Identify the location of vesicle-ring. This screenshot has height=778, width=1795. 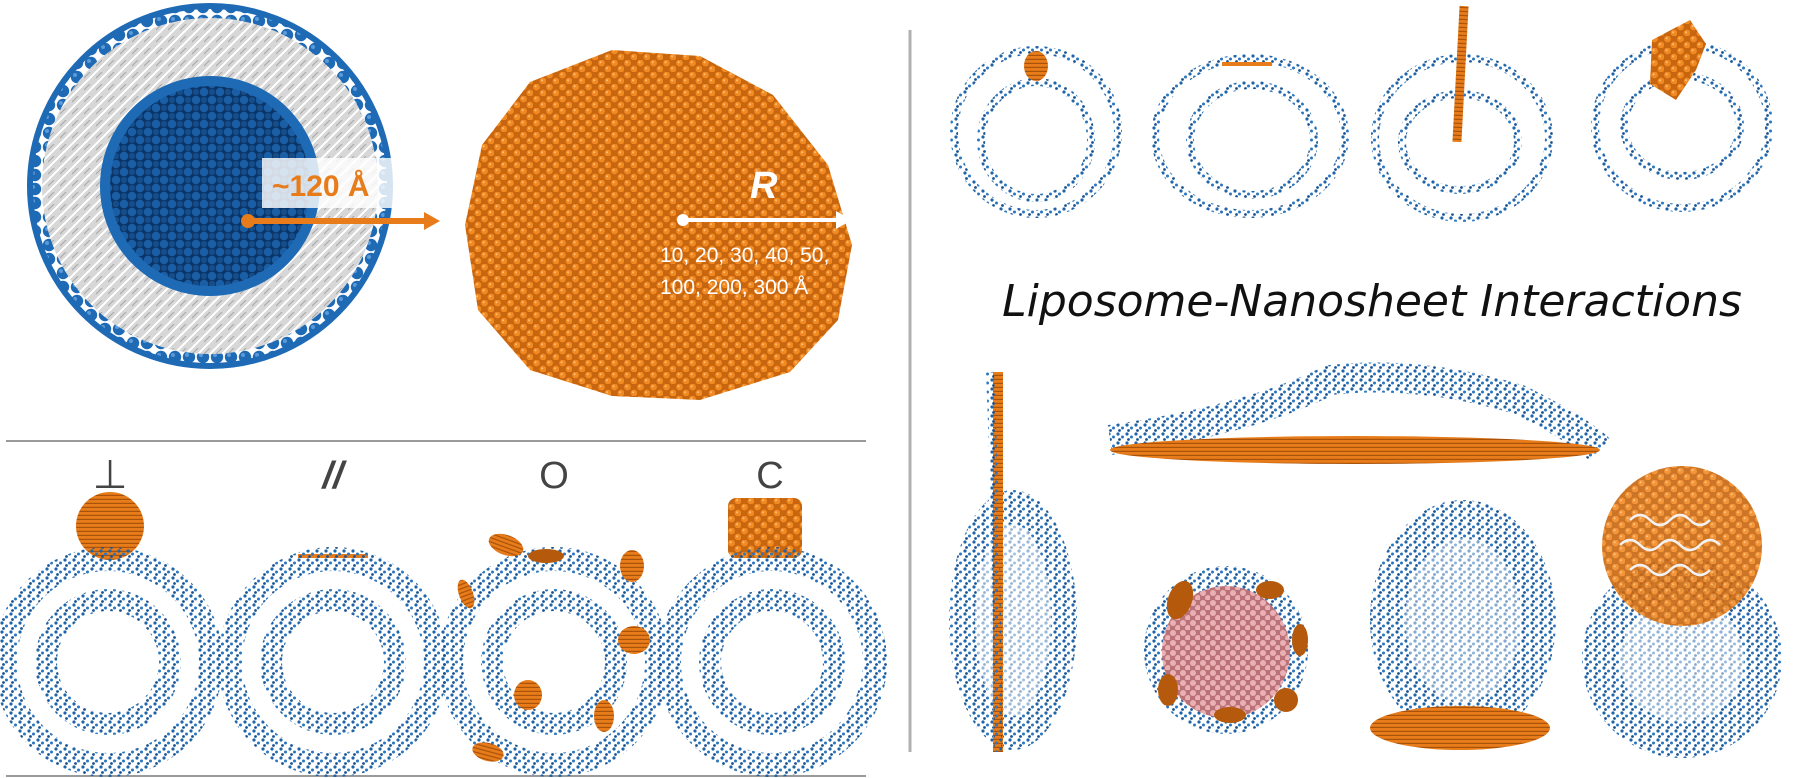
(554, 655).